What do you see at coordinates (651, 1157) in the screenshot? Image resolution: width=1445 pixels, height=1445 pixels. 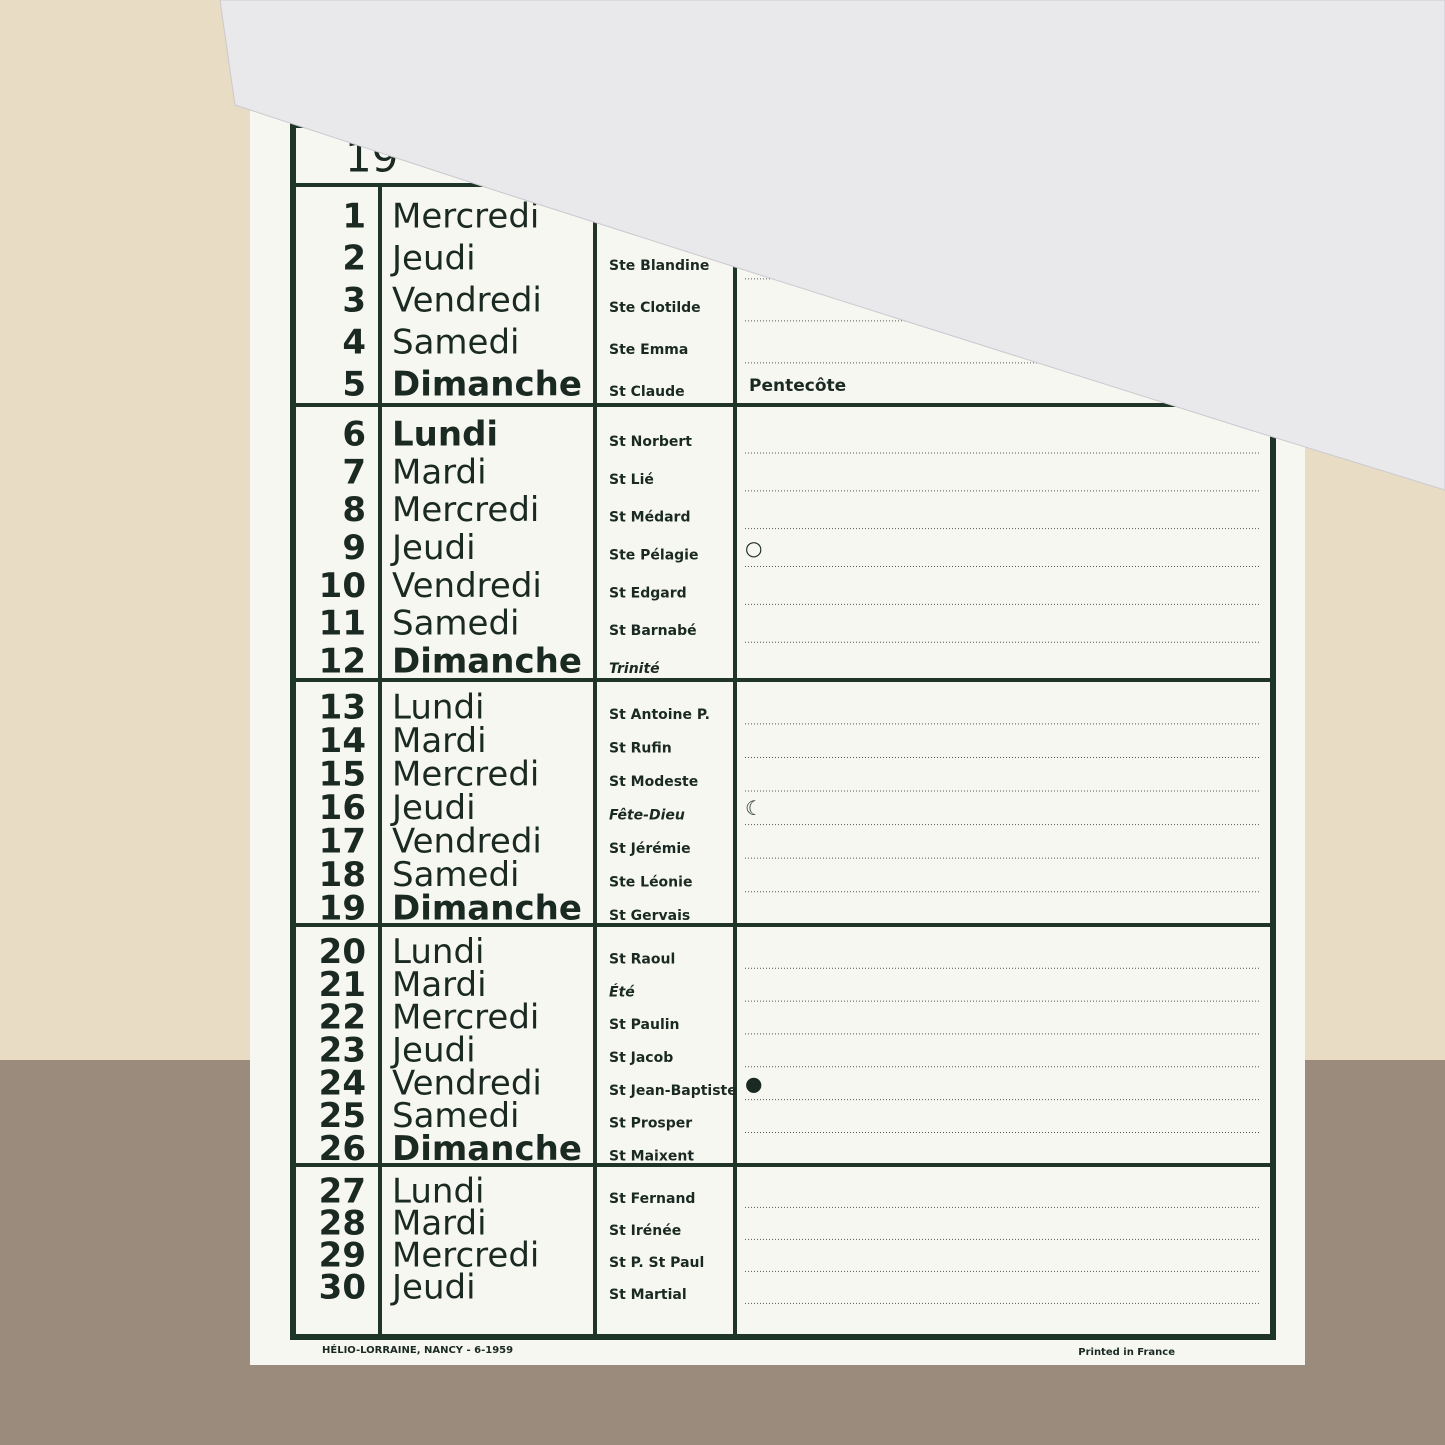 I see `saint: St Maixent` at bounding box center [651, 1157].